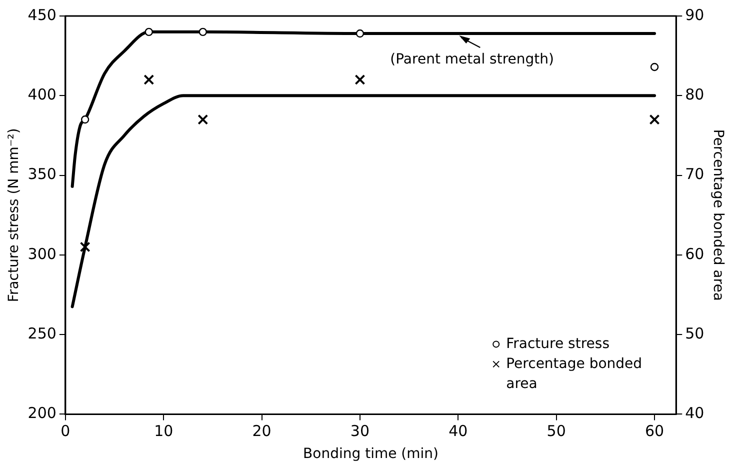  Describe the element at coordinates (42, 413) in the screenshot. I see `y-tick-label: 200` at that location.